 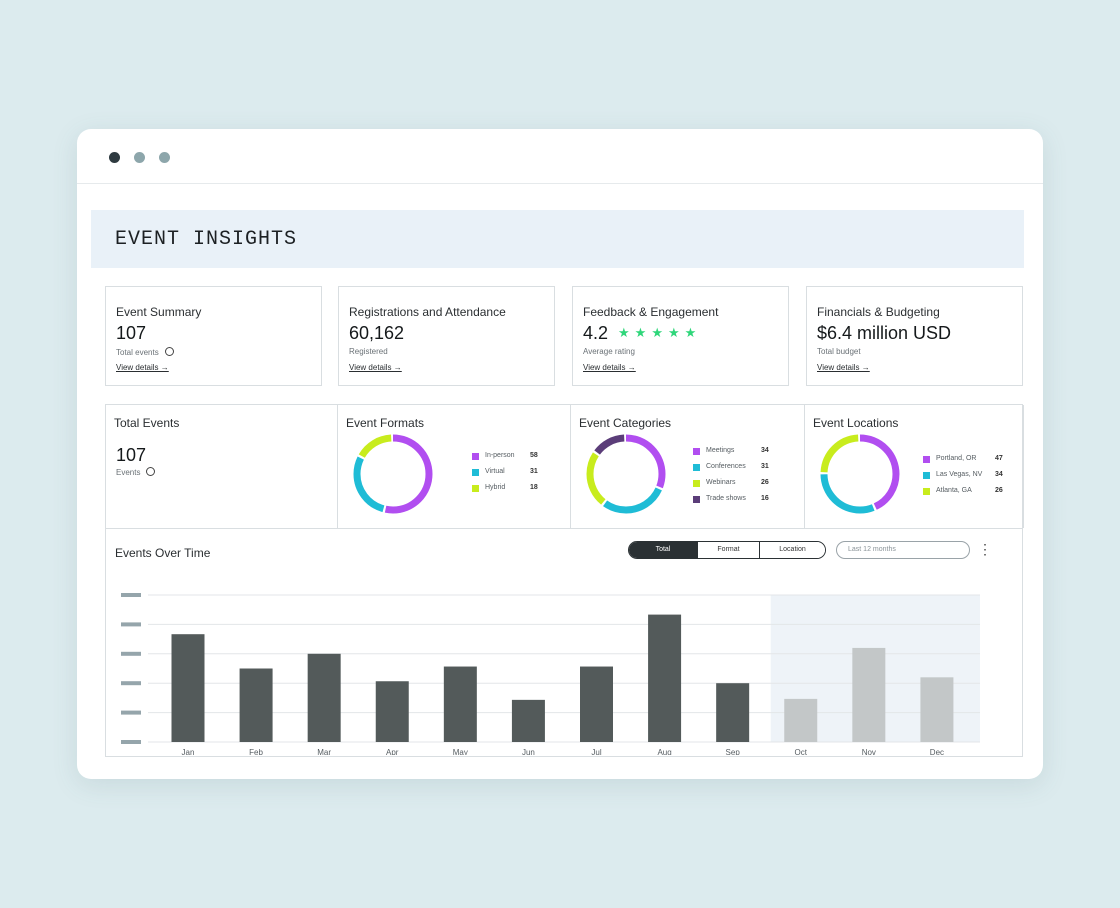 I want to click on rating-stars-icon: ★★★★★, so click(x=660, y=332).